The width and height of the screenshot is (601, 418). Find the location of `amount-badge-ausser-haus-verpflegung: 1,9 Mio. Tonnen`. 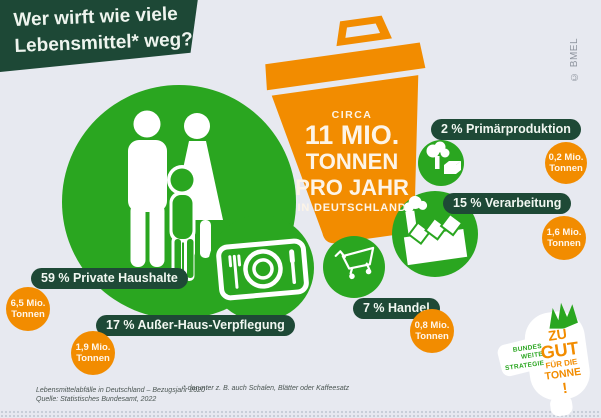

amount-badge-ausser-haus-verpflegung: 1,9 Mio. Tonnen is located at coordinates (93, 353).